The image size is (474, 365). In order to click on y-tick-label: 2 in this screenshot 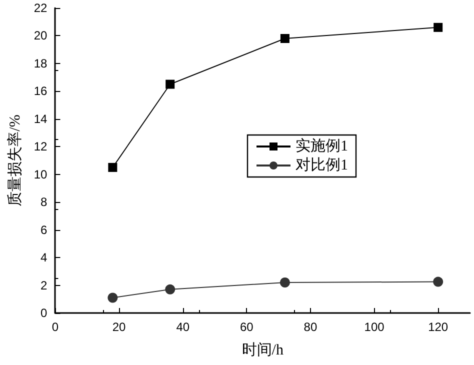, I will do `click(44, 285)`.